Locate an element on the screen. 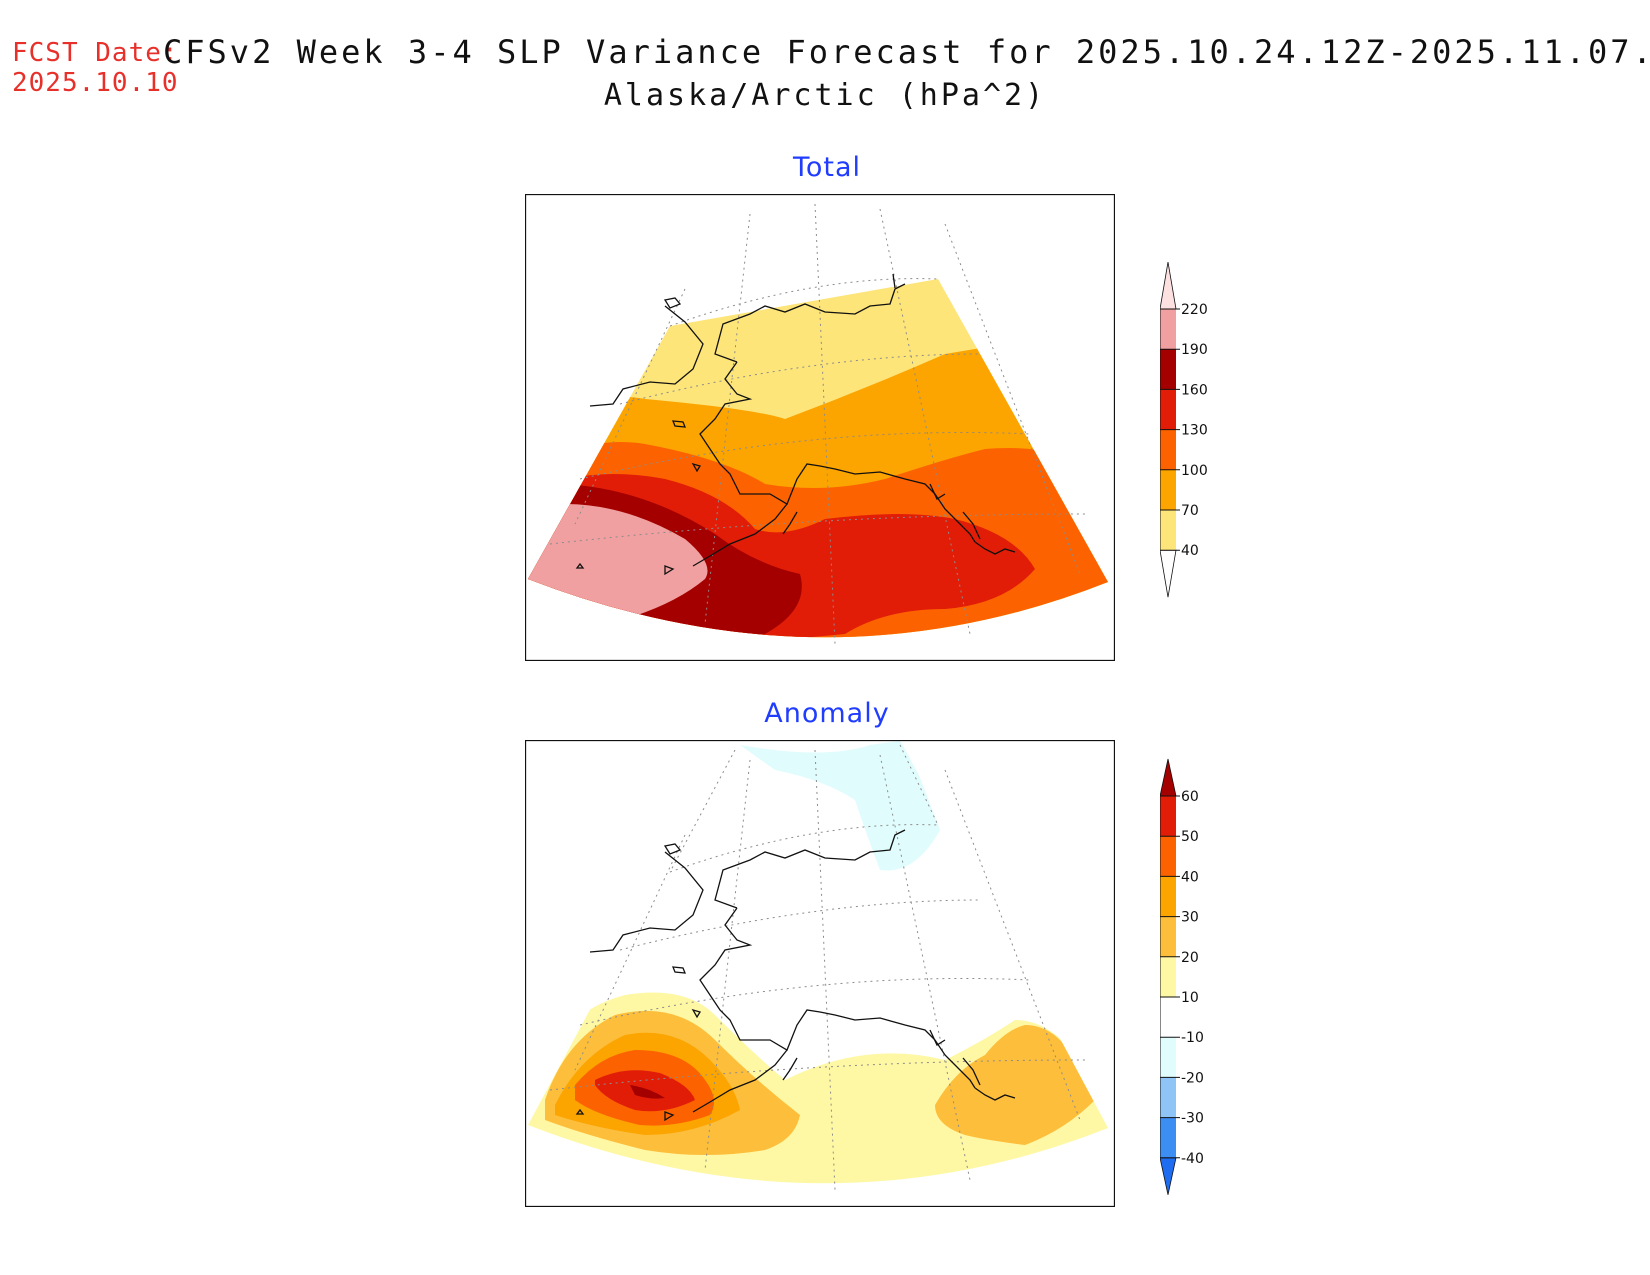 The height and width of the screenshot is (1275, 1650). total-colorbar-label: 70 is located at coordinates (1190, 511).